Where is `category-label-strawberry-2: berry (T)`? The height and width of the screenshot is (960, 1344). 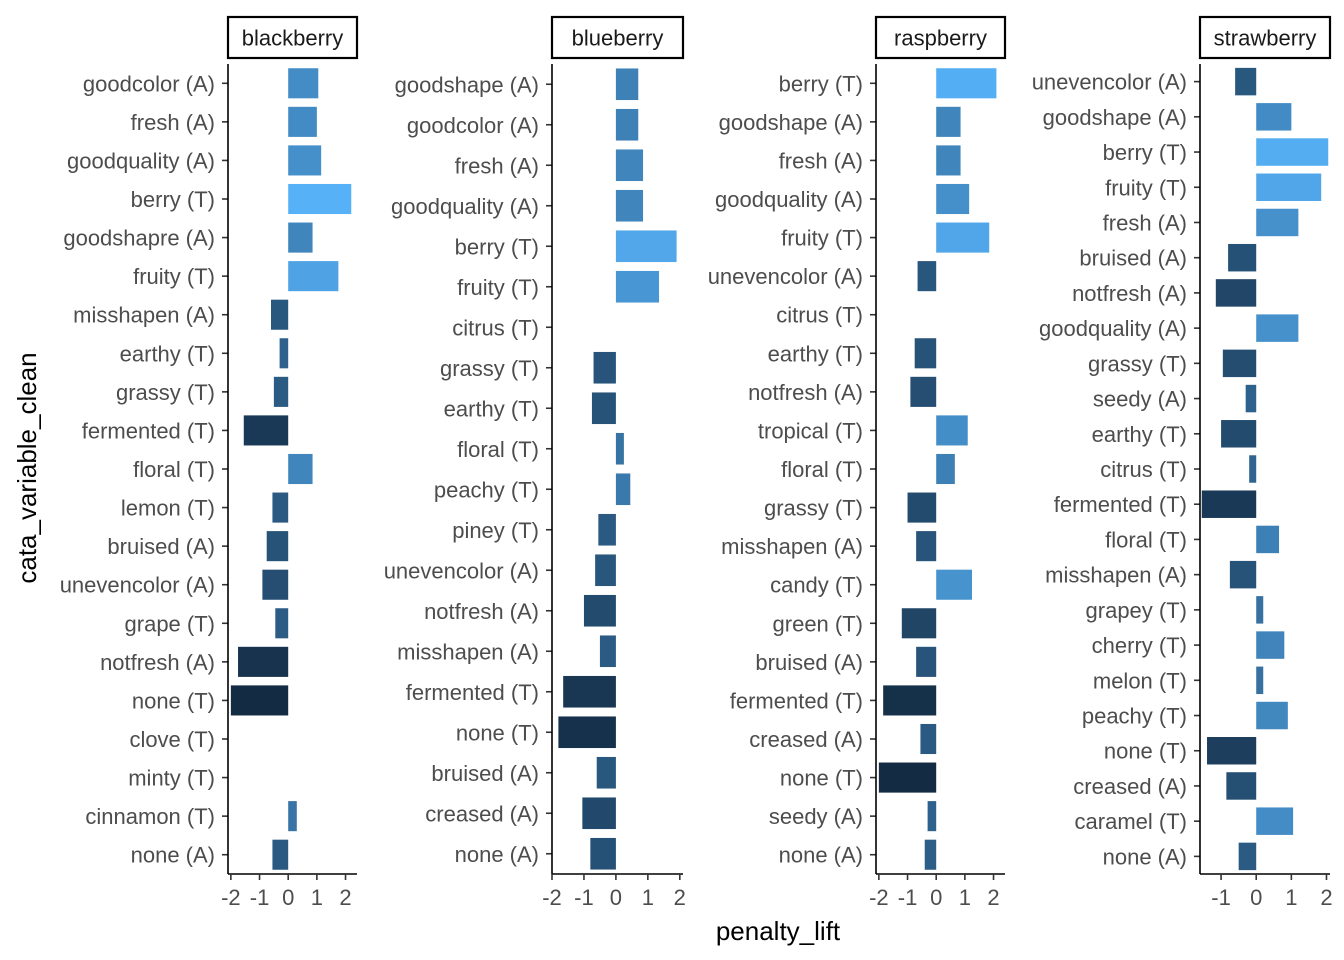 category-label-strawberry-2: berry (T) is located at coordinates (1145, 152).